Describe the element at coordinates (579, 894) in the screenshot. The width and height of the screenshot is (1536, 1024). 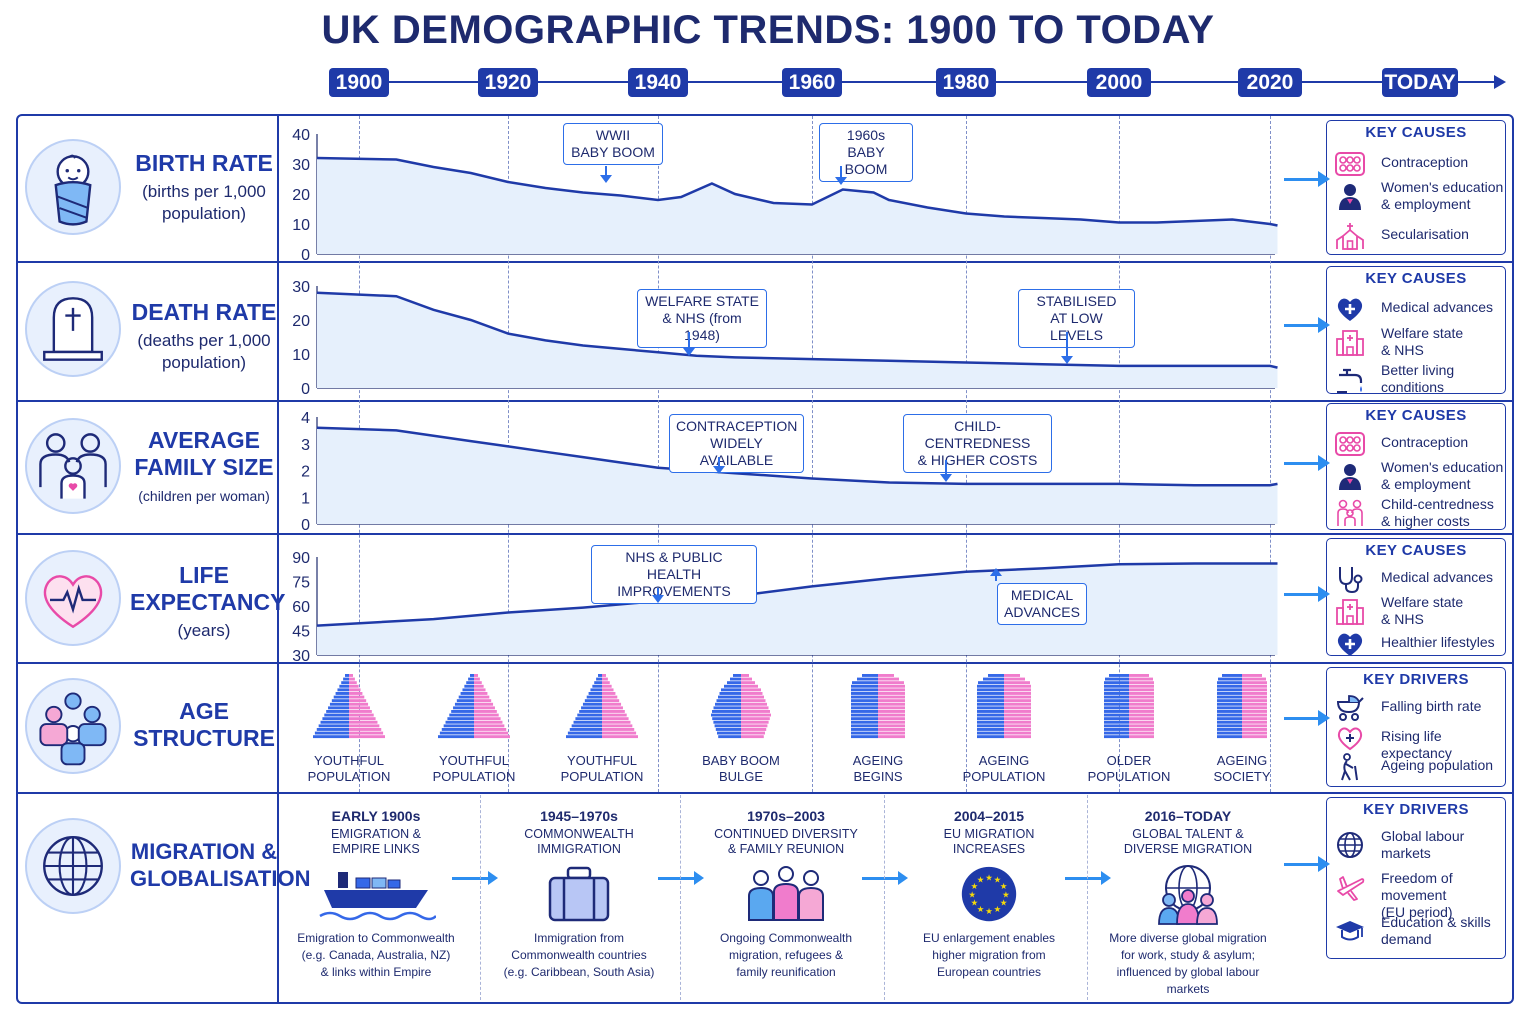
I see `suitcase-icon` at that location.